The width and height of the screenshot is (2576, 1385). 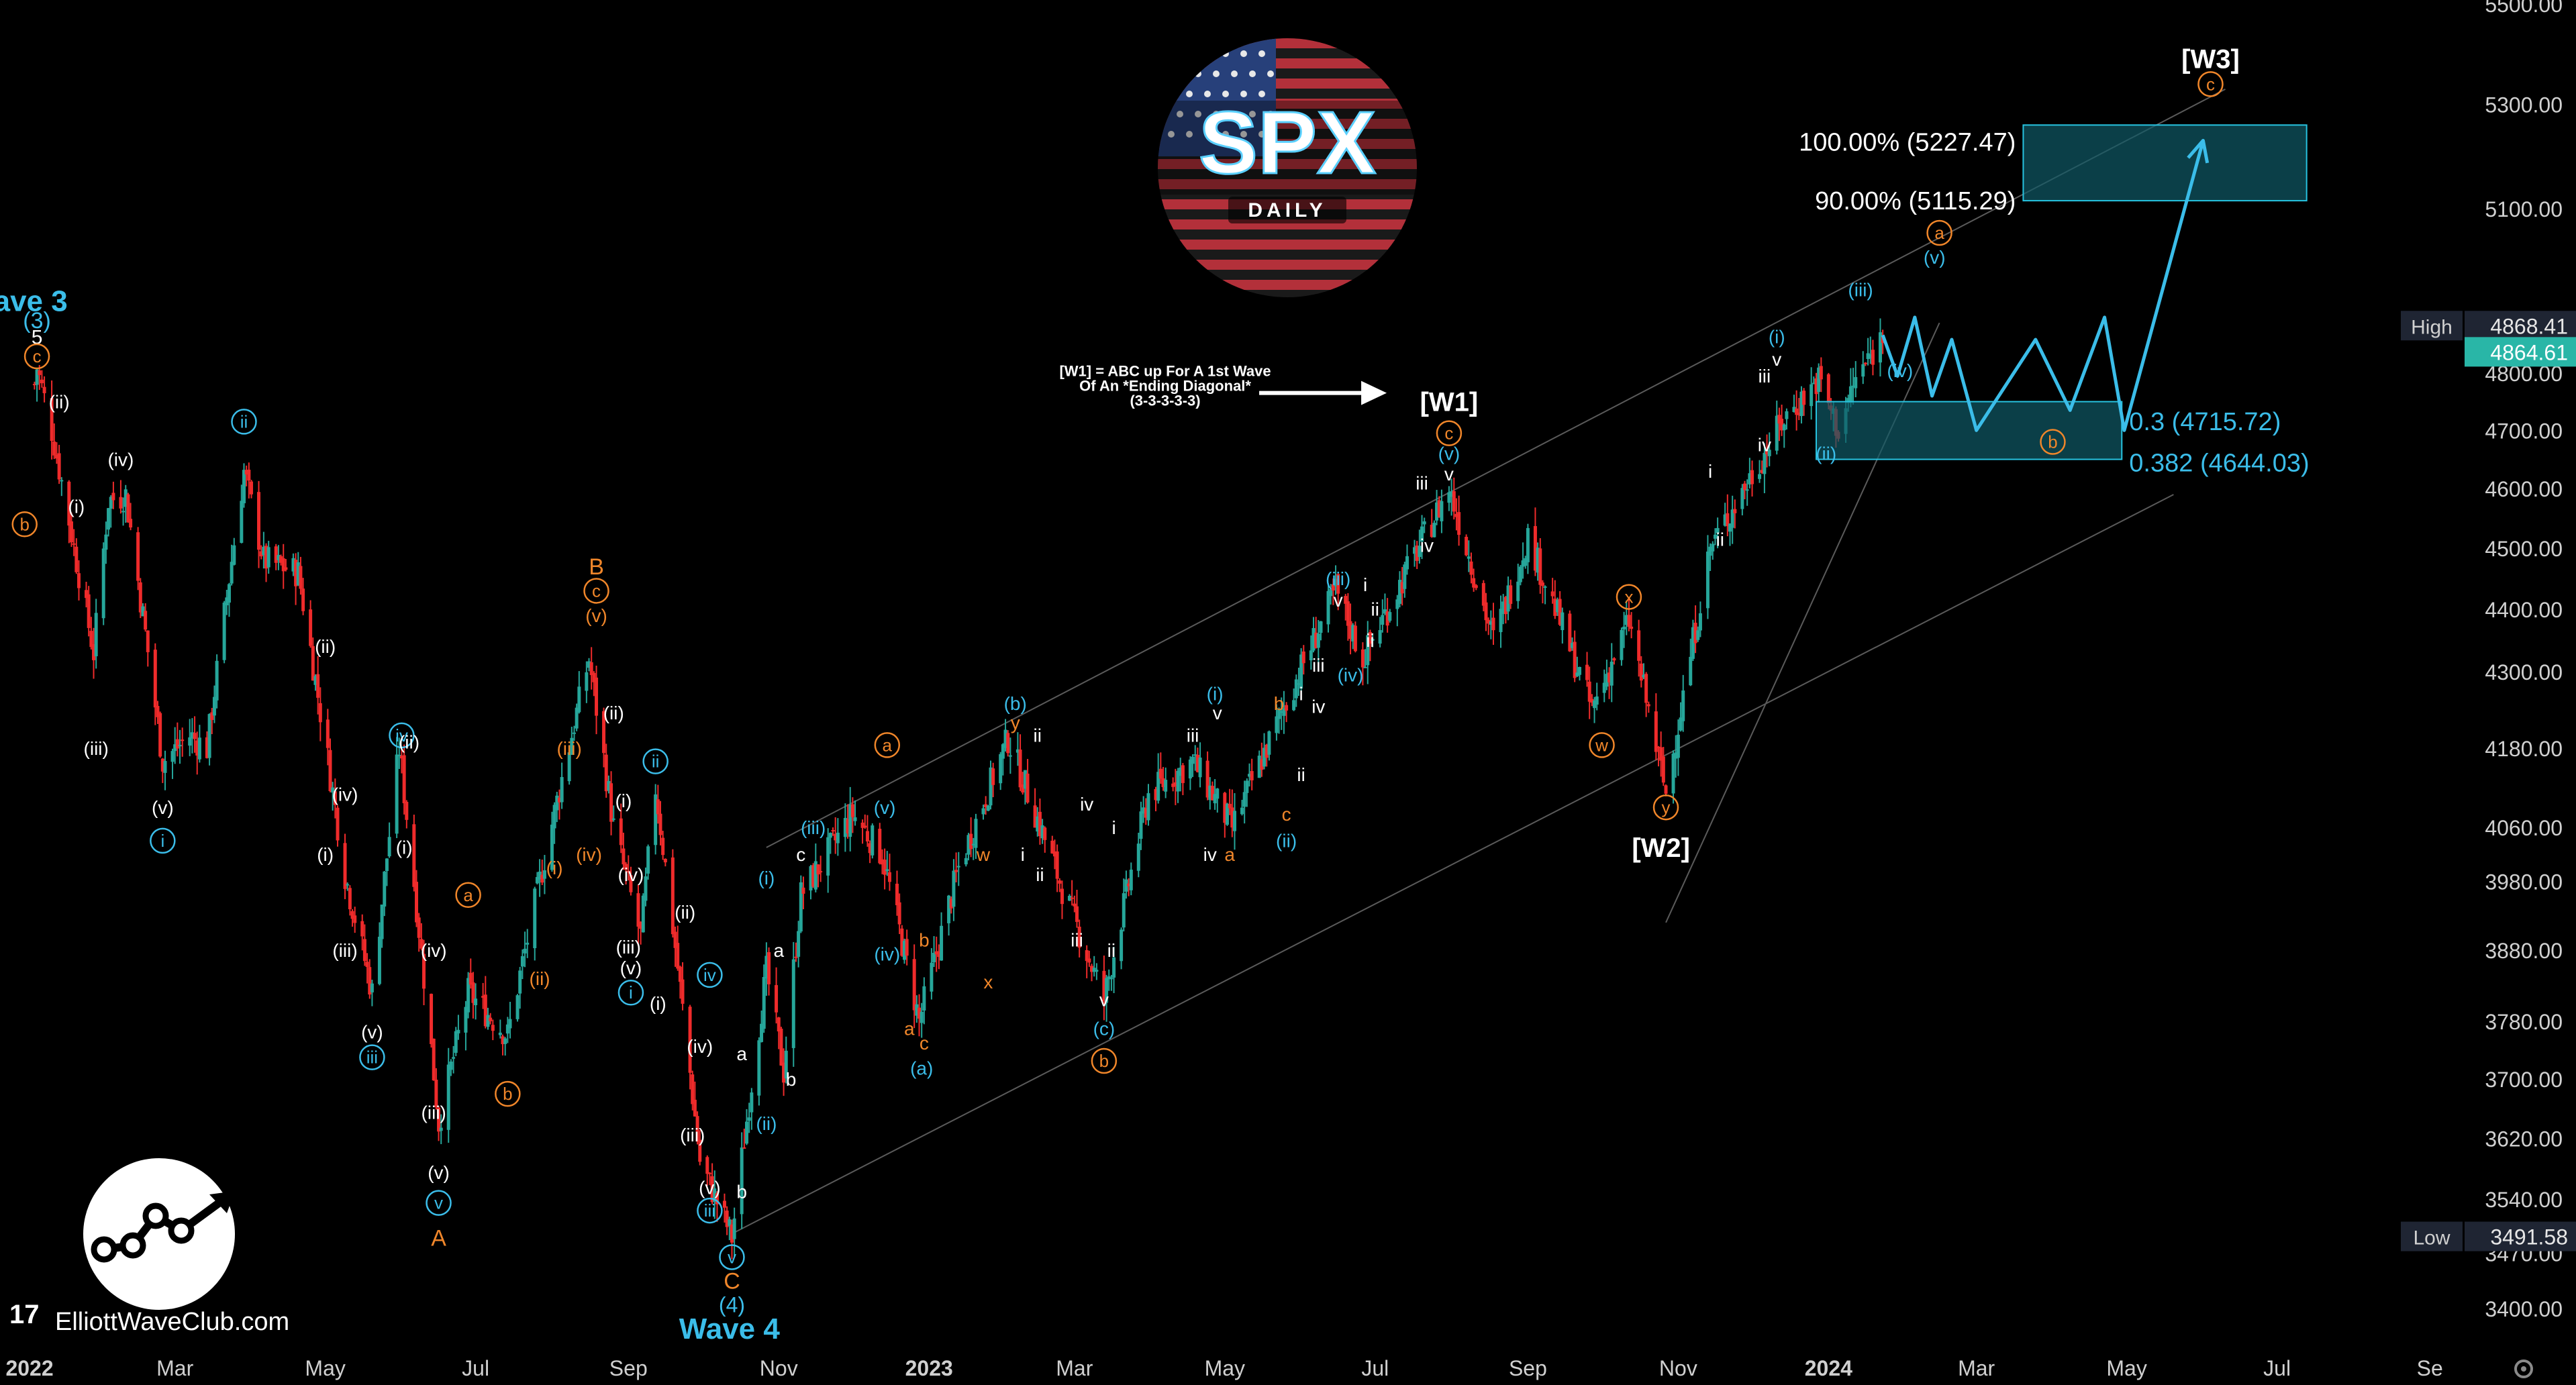 I want to click on logo-main-text: SPX, so click(x=1287, y=142).